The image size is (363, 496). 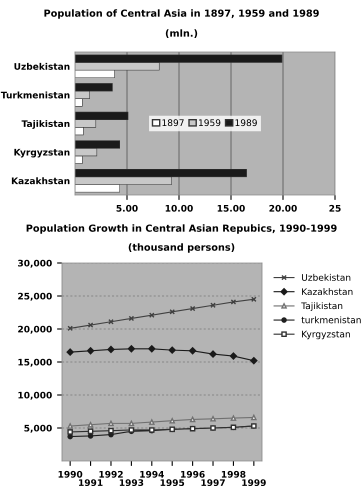 What do you see at coordinates (246, 122) in the screenshot?
I see `legend-label: 1989` at bounding box center [246, 122].